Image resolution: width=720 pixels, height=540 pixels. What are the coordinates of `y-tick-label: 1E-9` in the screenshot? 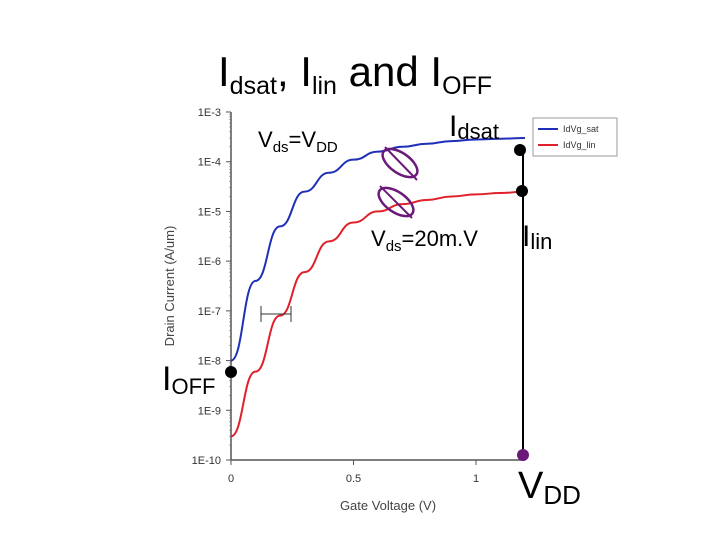 It's located at (209, 411).